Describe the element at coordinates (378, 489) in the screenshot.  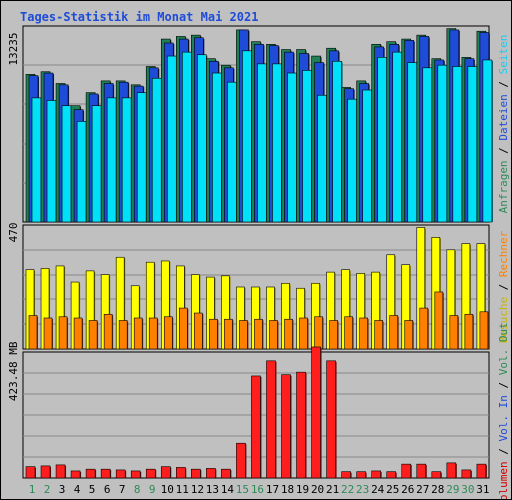
I see `x-tick-label-day-24: 24` at that location.